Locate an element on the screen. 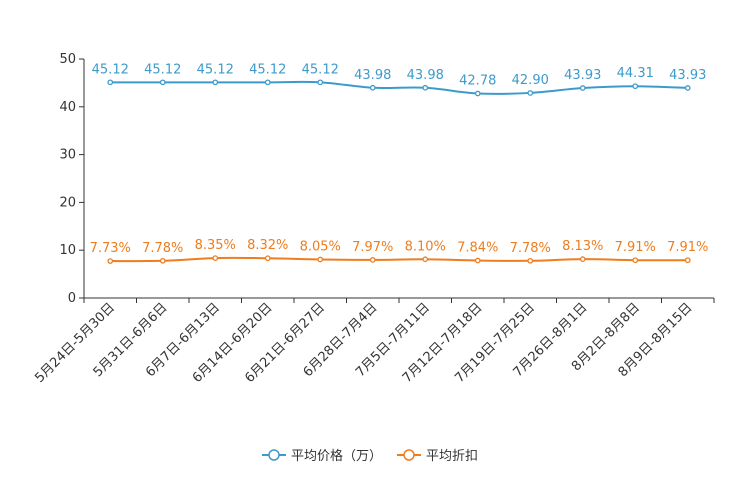  y-tick-label: 10 is located at coordinates (67, 250).